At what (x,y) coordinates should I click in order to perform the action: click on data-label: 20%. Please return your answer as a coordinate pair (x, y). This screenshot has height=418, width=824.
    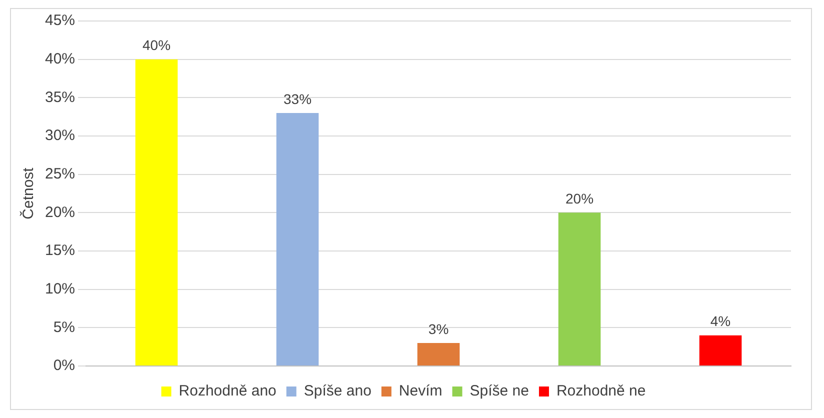
    Looking at the image, I should click on (579, 198).